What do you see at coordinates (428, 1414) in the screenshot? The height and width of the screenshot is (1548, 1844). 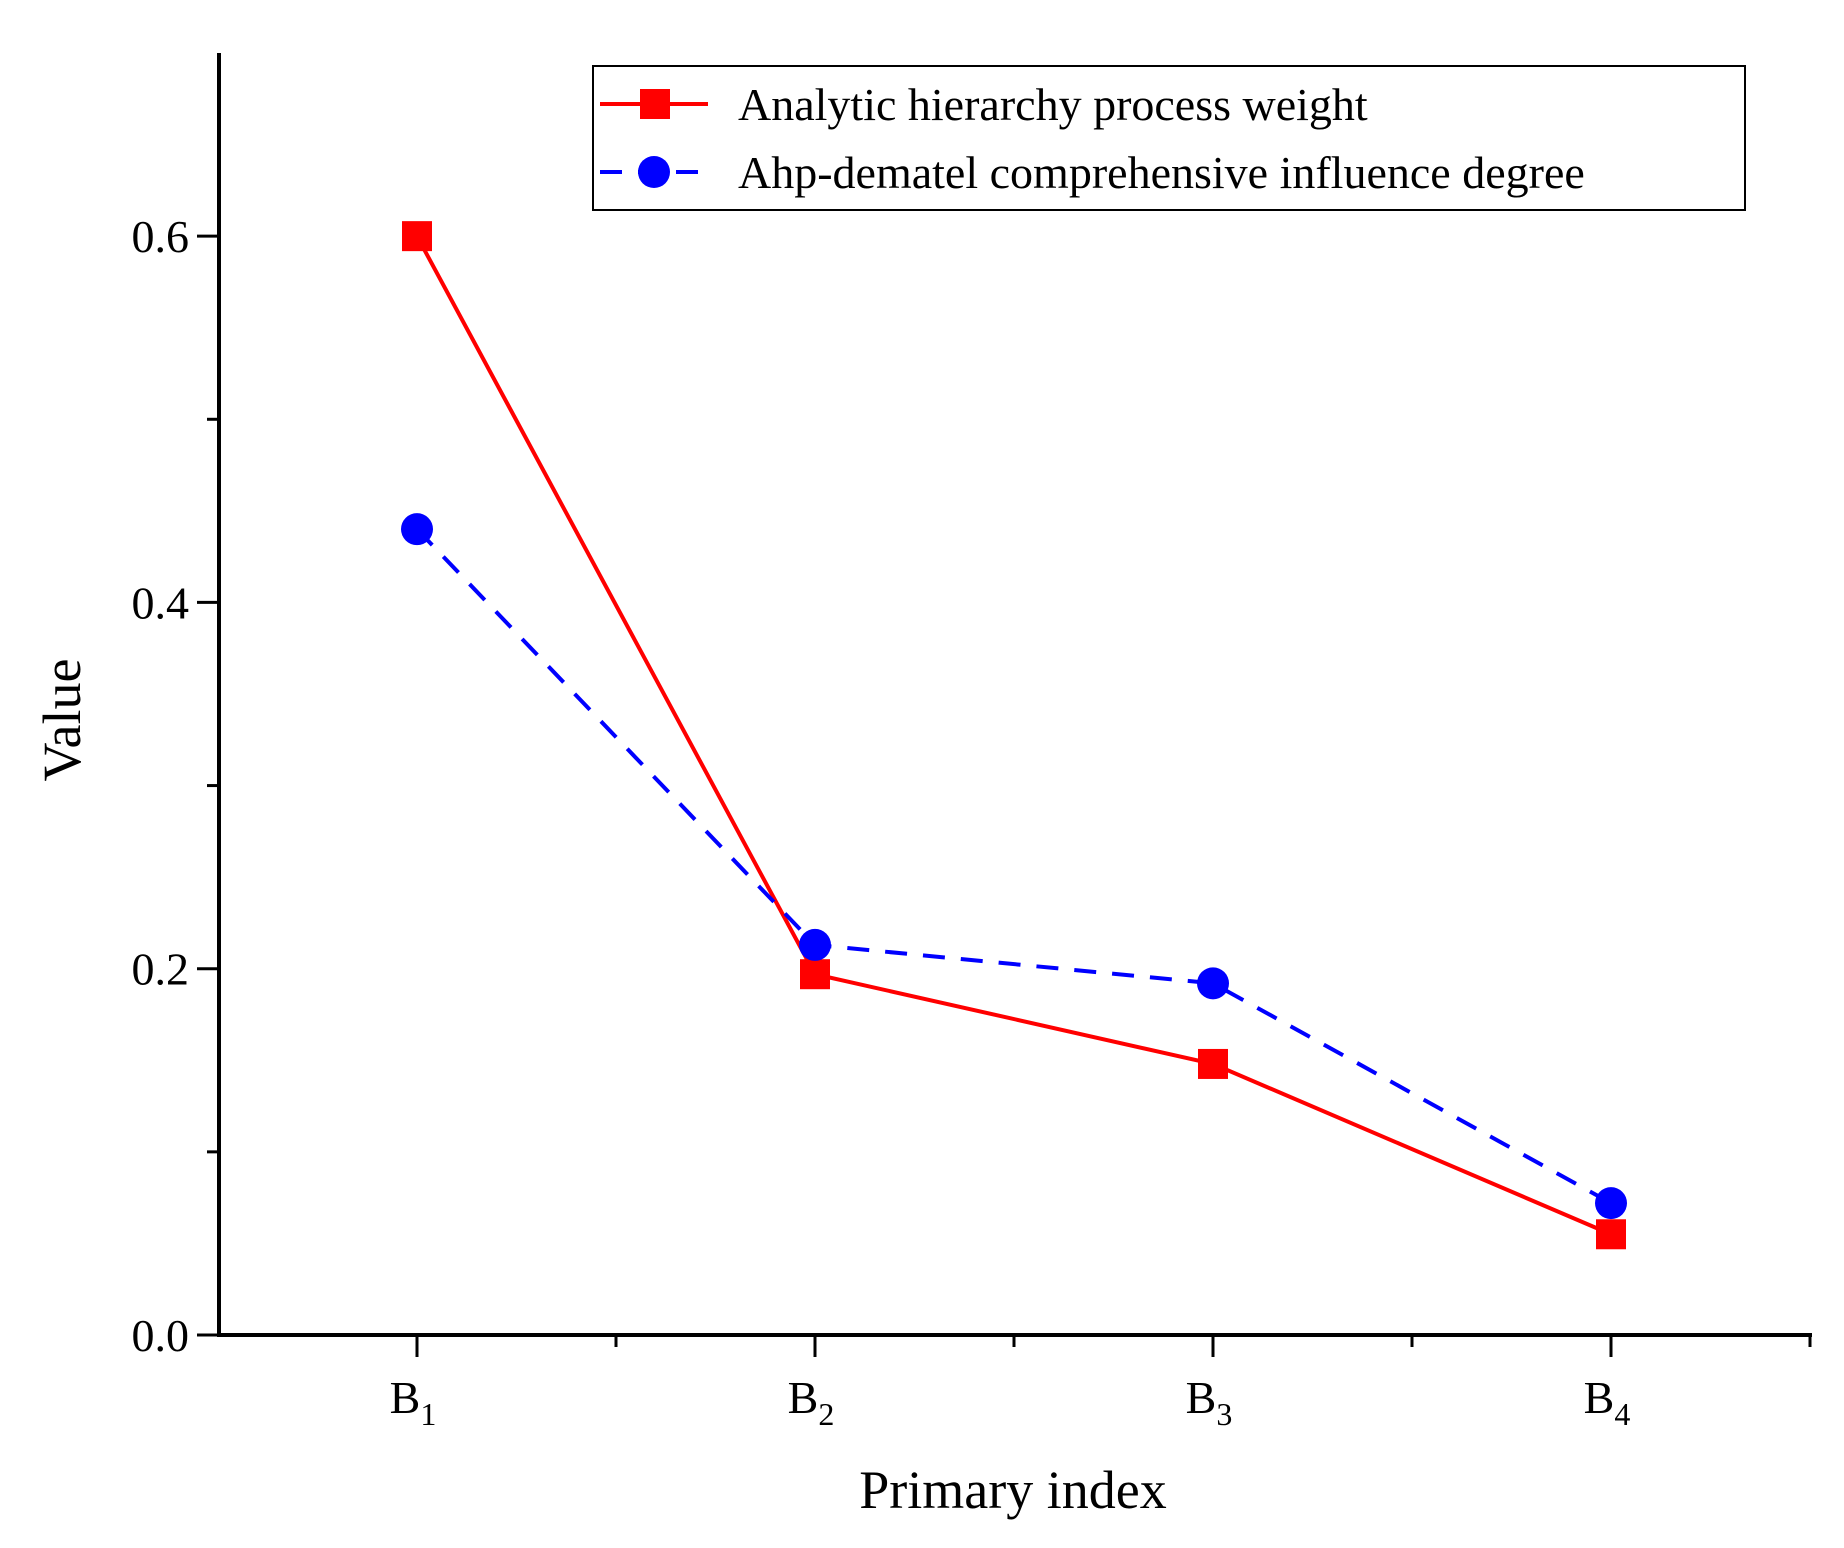 I see `x-tick-subscript: 1` at bounding box center [428, 1414].